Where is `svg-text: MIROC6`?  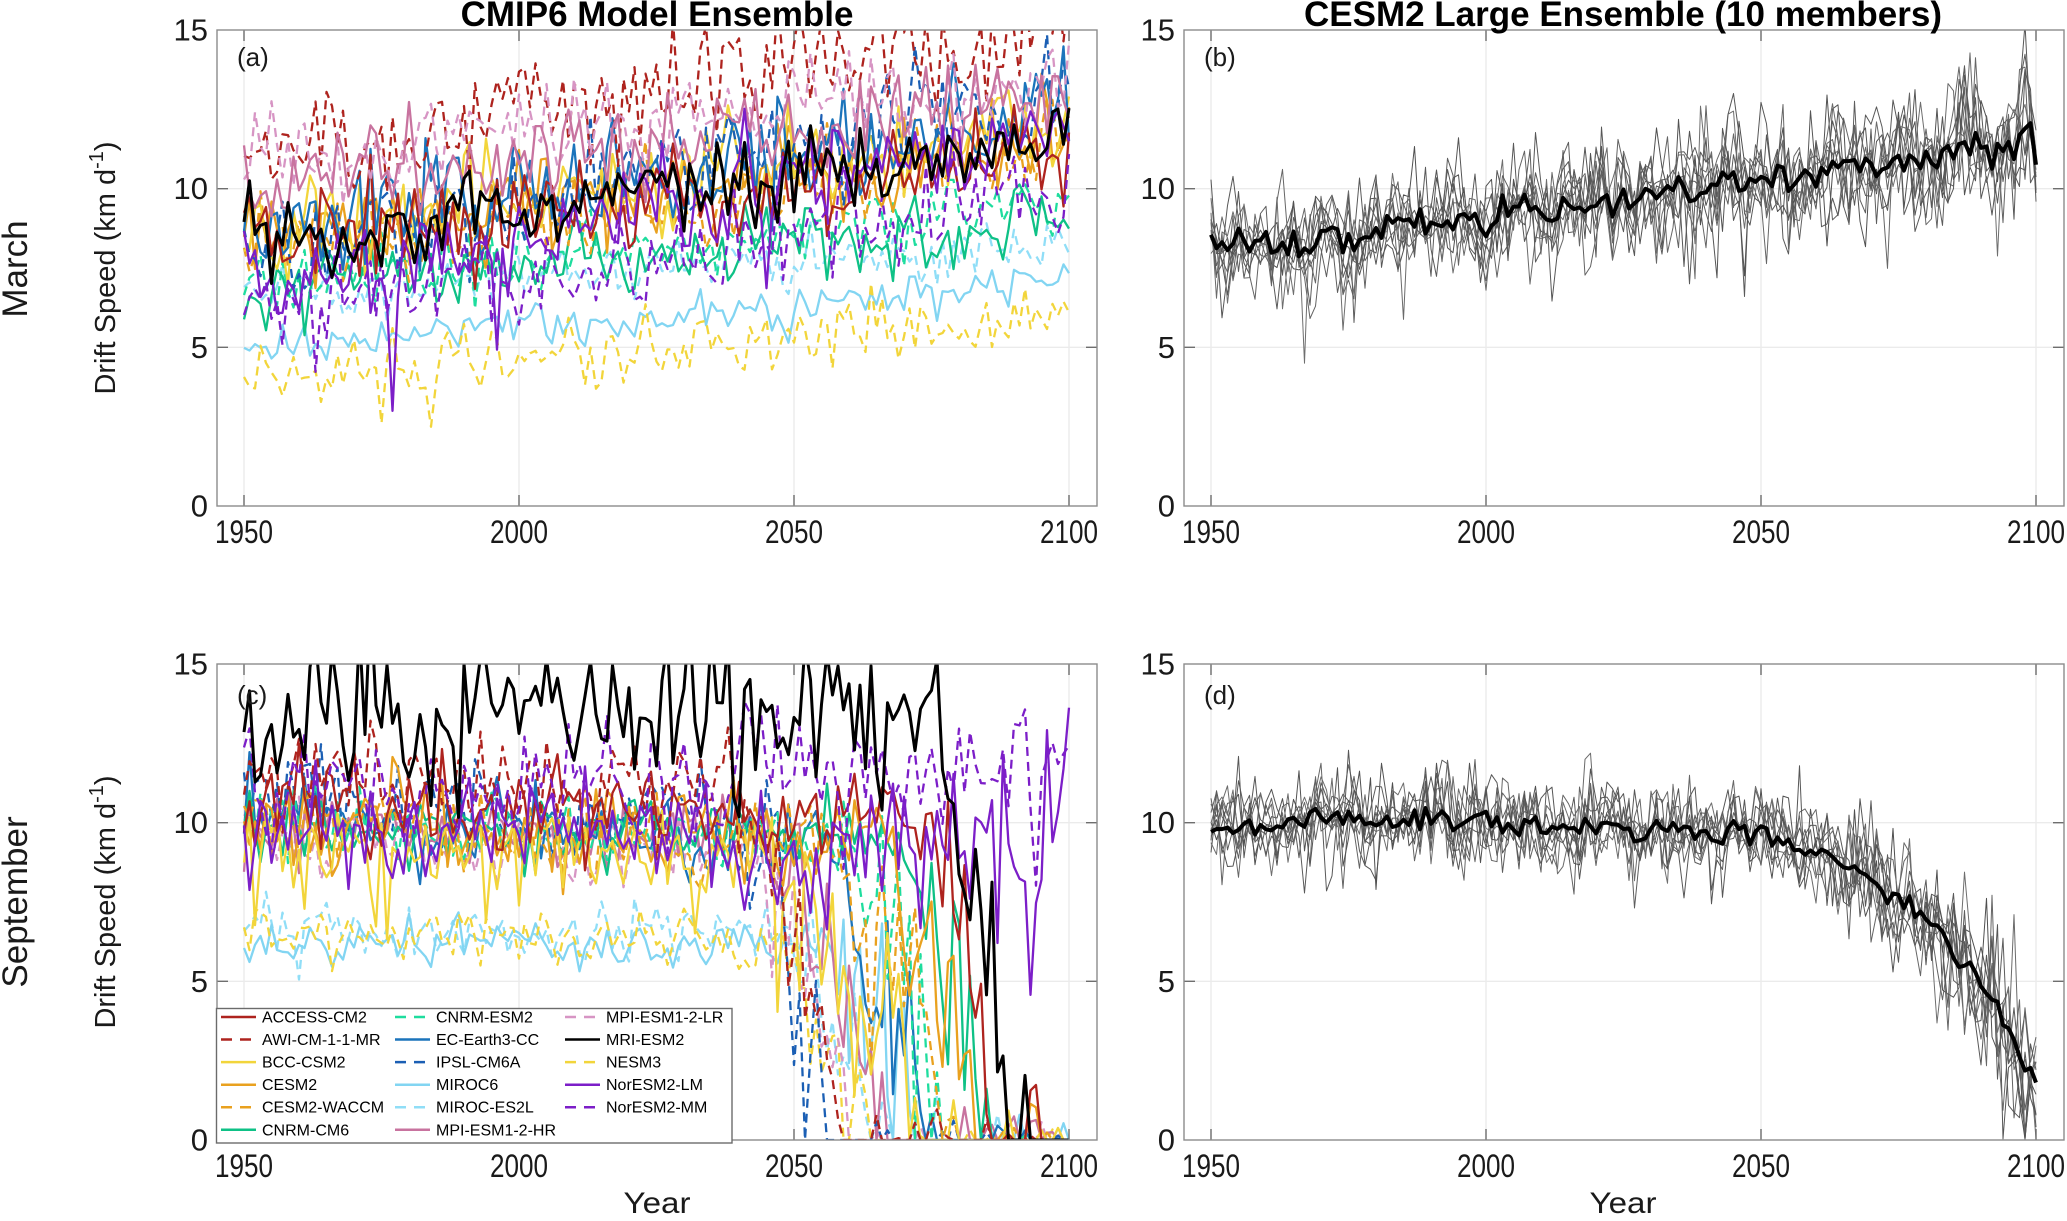 svg-text: MIROC6 is located at coordinates (467, 1085).